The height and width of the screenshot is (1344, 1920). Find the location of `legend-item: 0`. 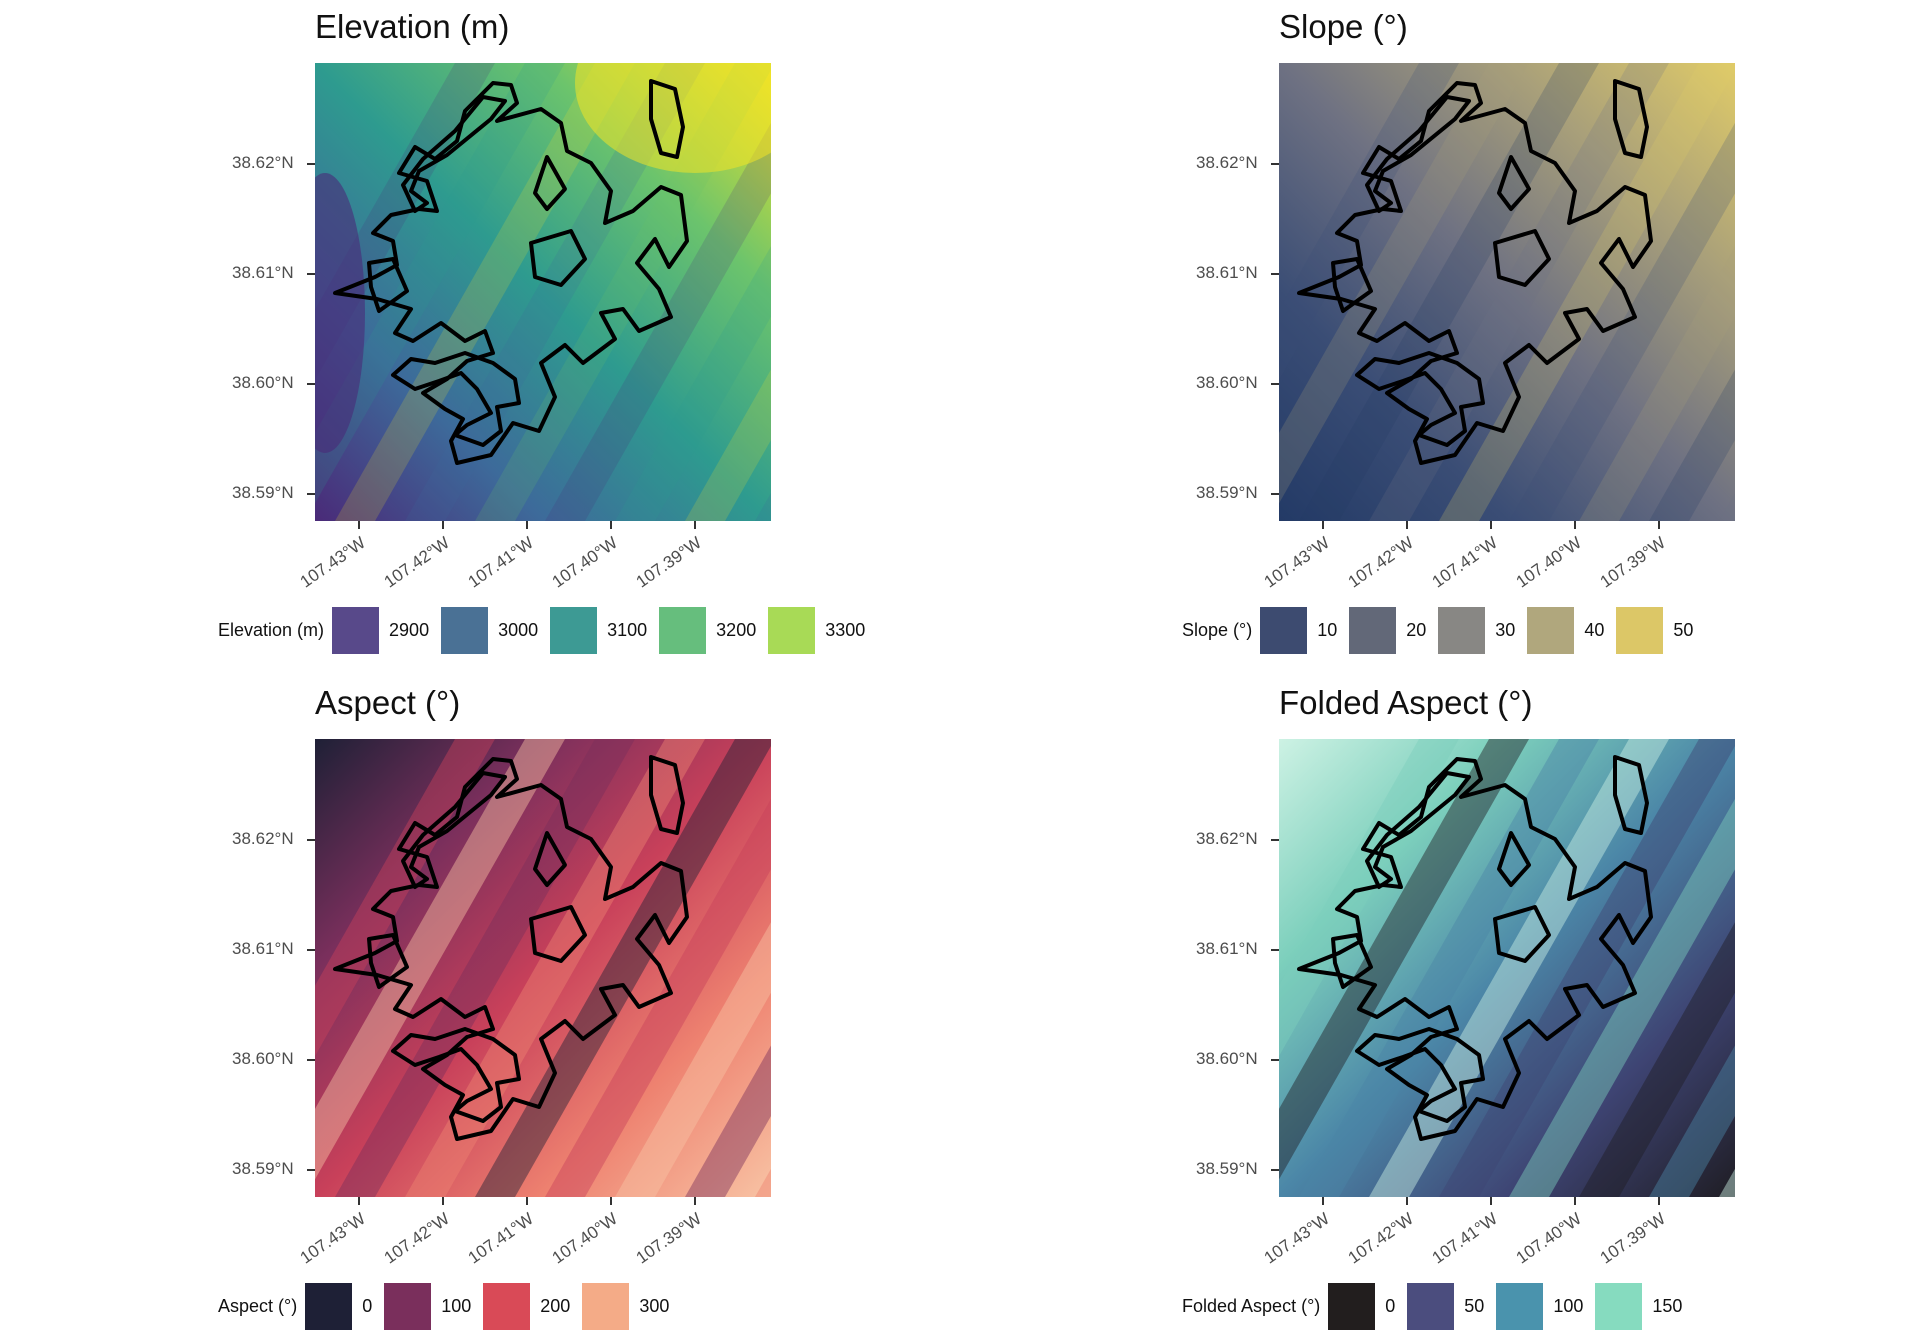

legend-item: 0 is located at coordinates (1361, 1306).